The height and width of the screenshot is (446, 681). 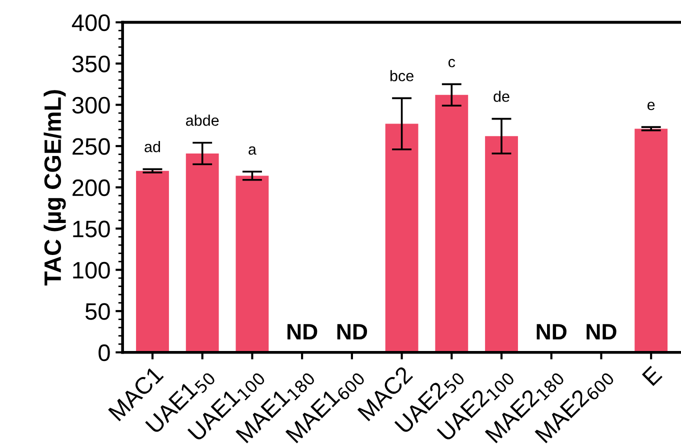 What do you see at coordinates (152, 146) in the screenshot?
I see `data-label: ad` at bounding box center [152, 146].